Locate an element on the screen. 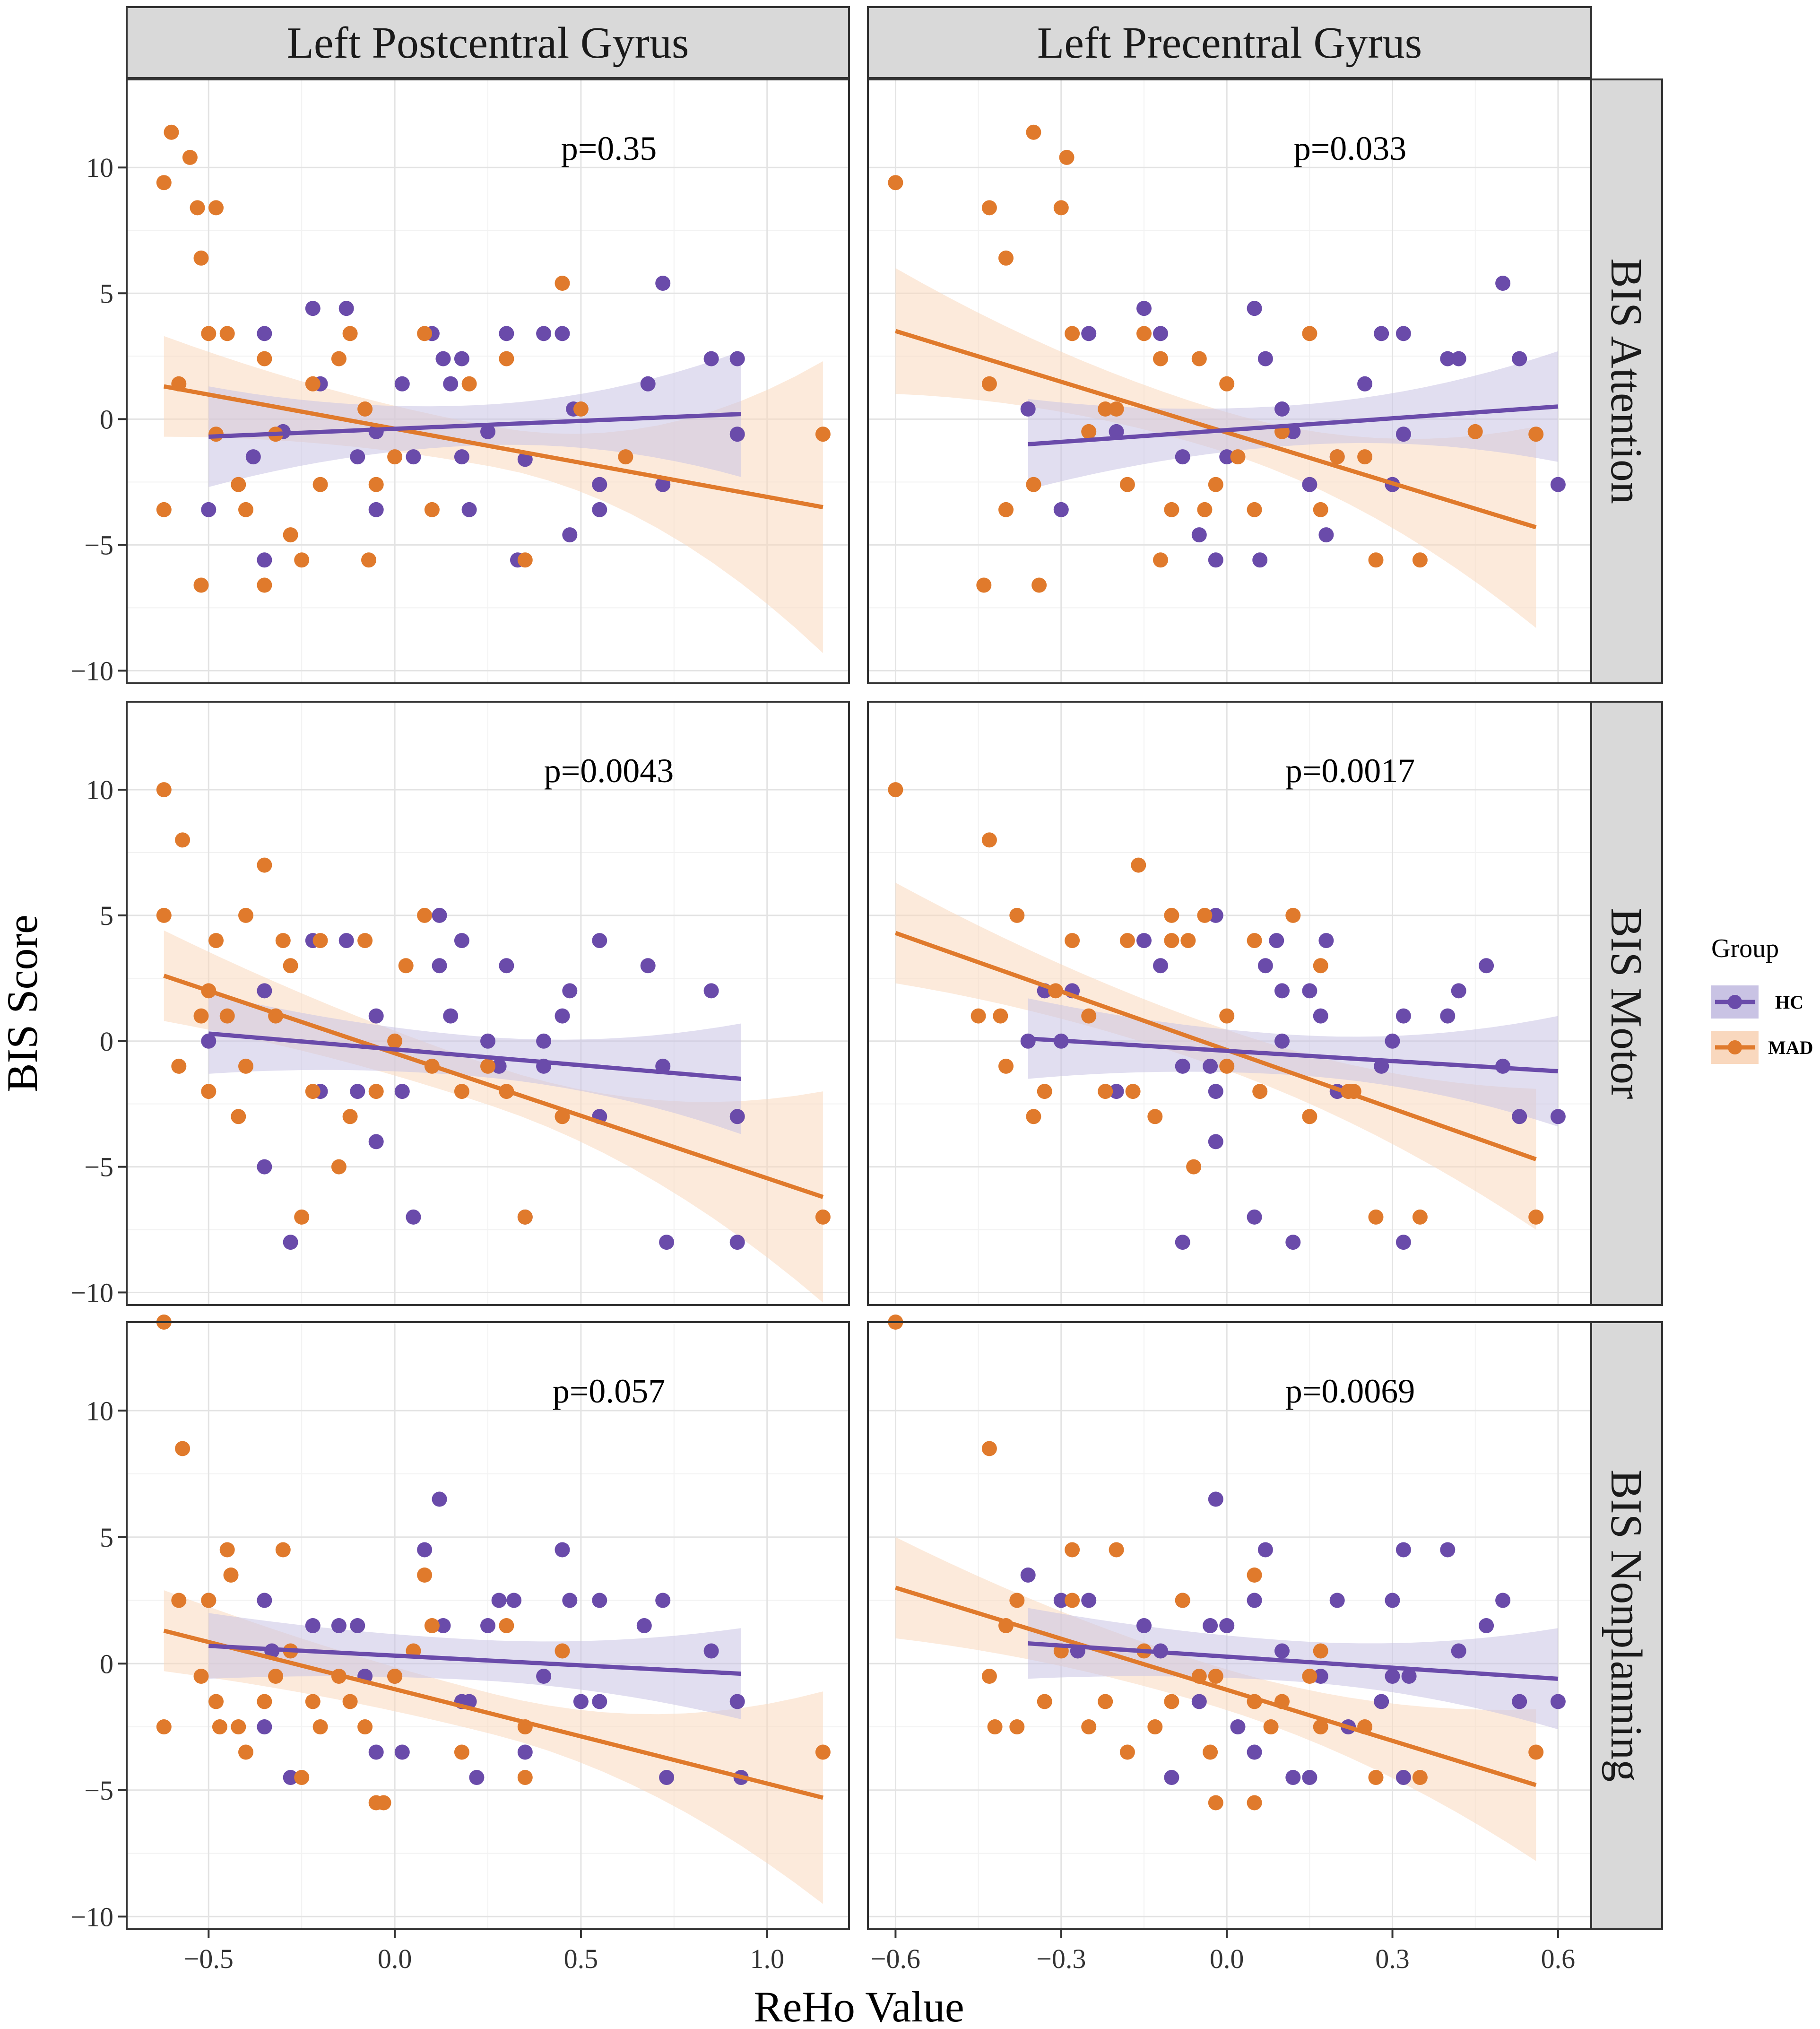 Image resolution: width=1820 pixels, height=2029 pixels. y-tick-label: 0 is located at coordinates (106, 420).